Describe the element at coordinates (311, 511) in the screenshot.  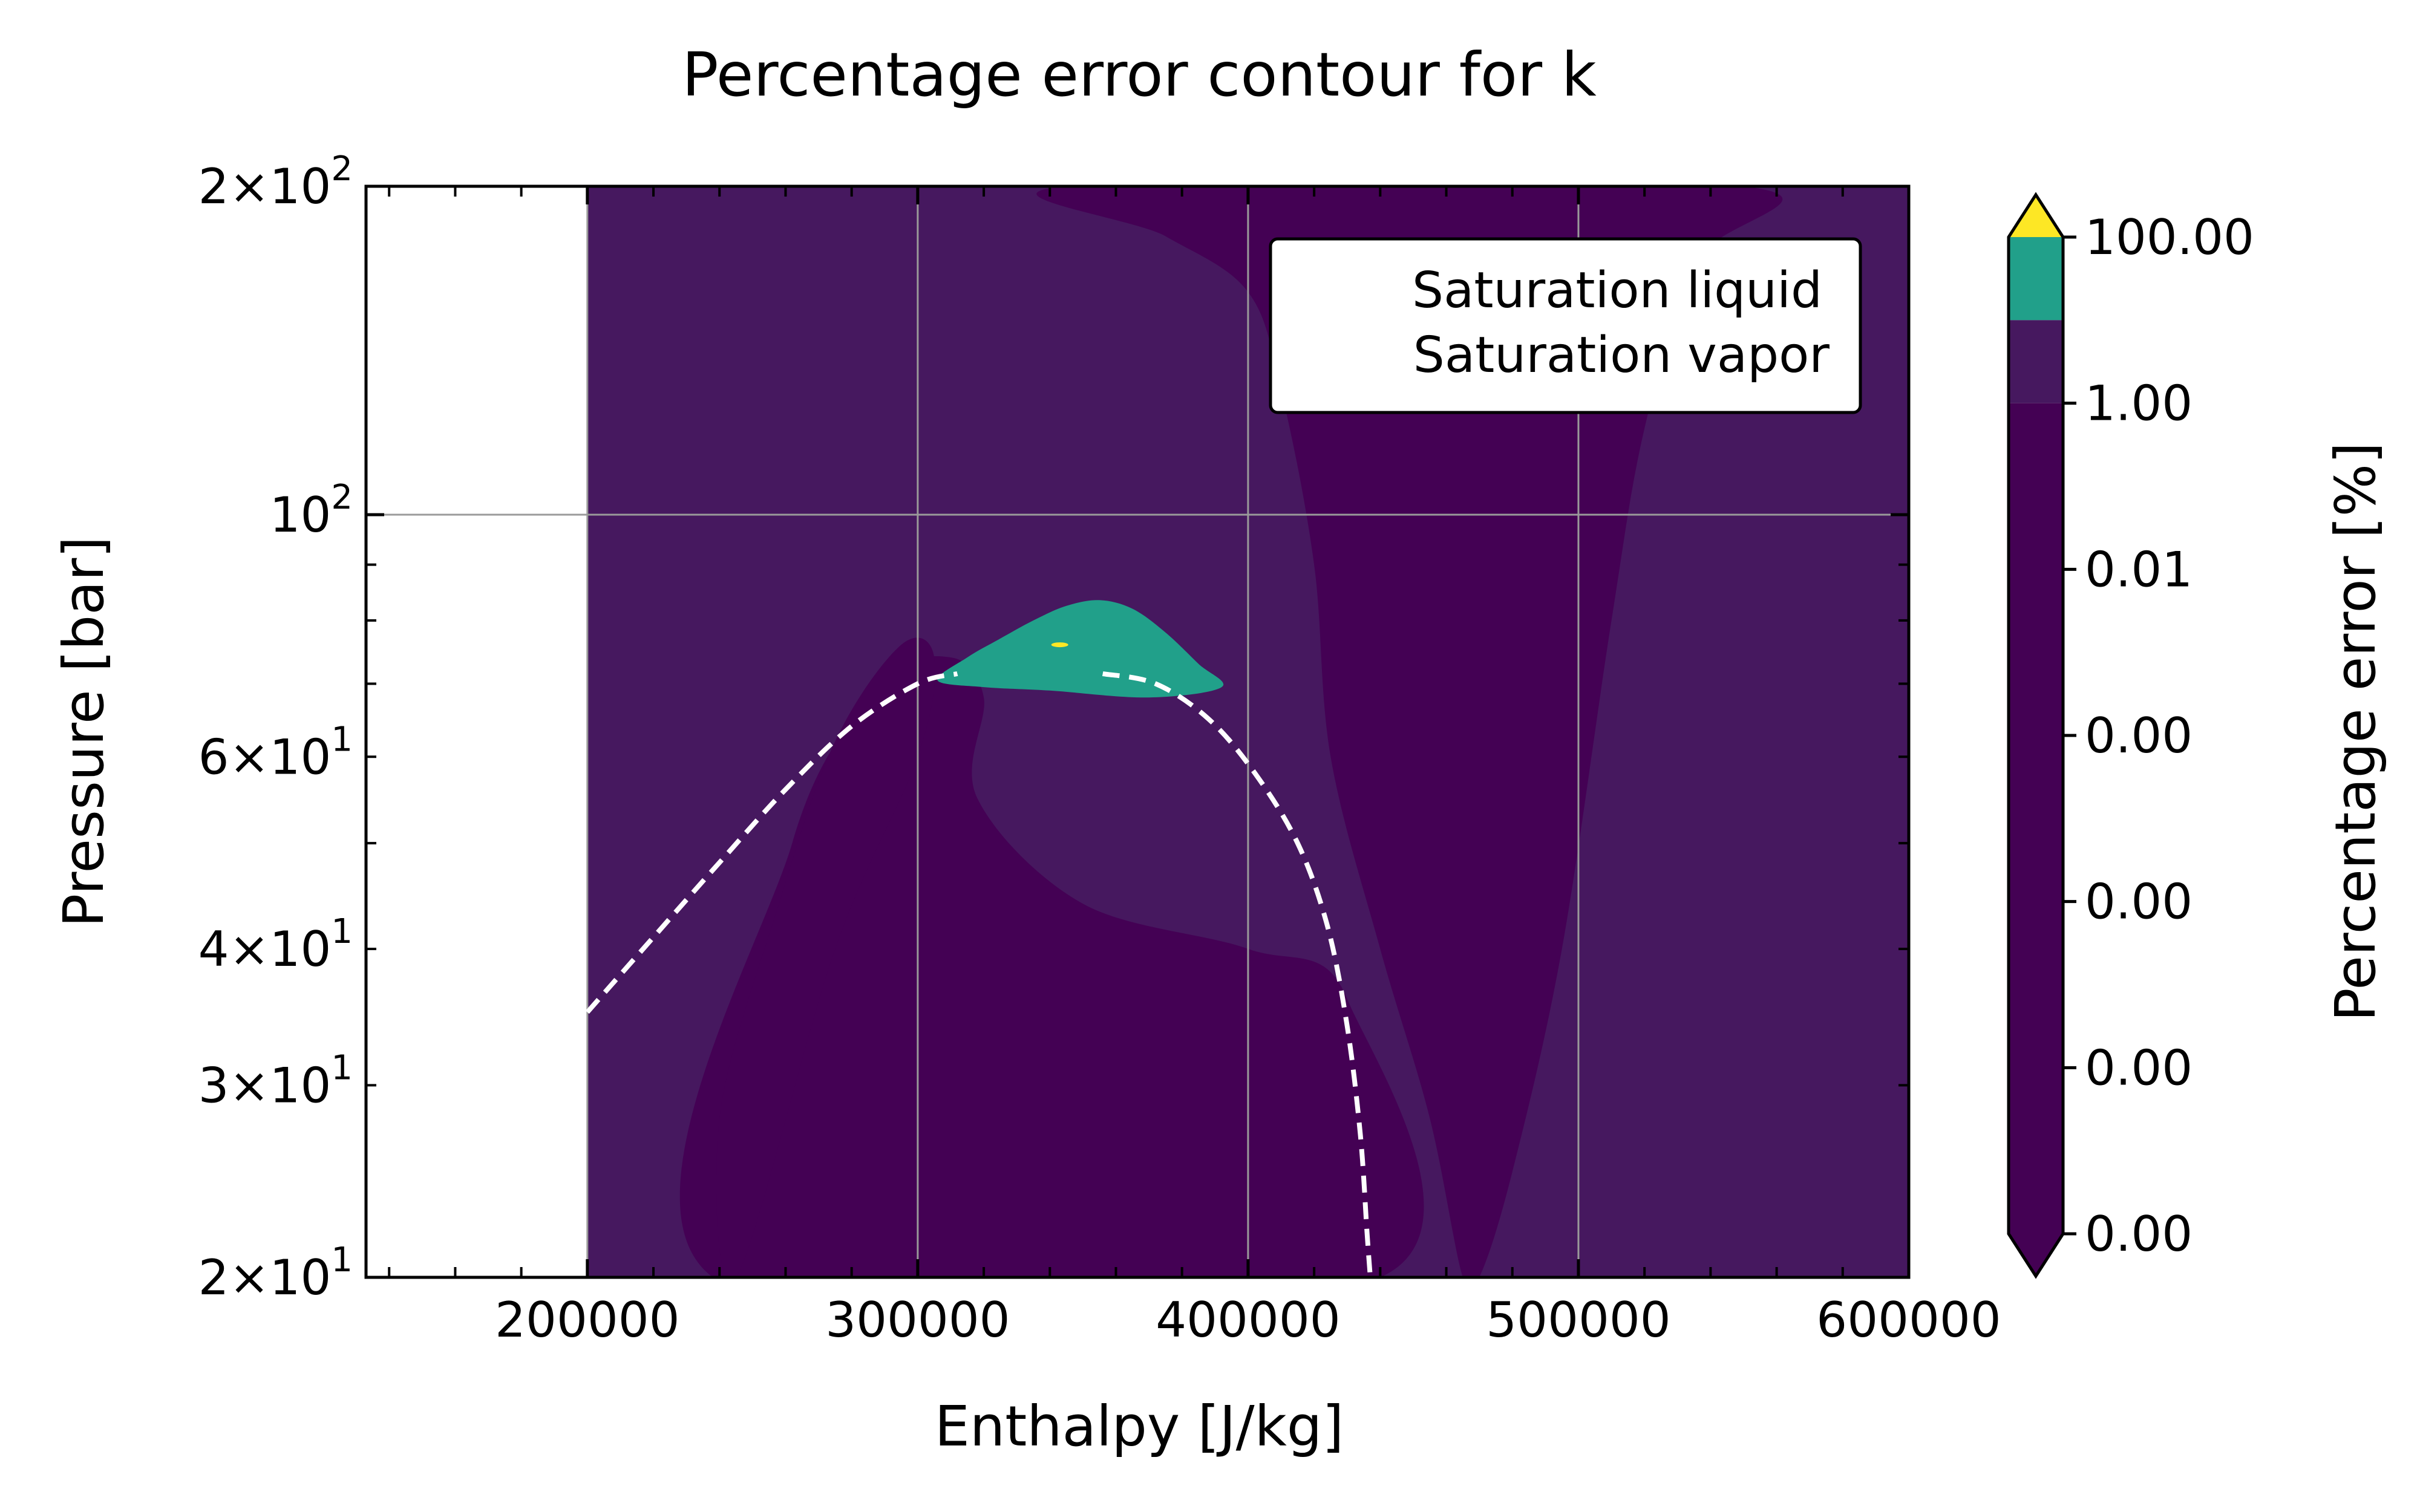
I see `y-tick-label: 102` at that location.